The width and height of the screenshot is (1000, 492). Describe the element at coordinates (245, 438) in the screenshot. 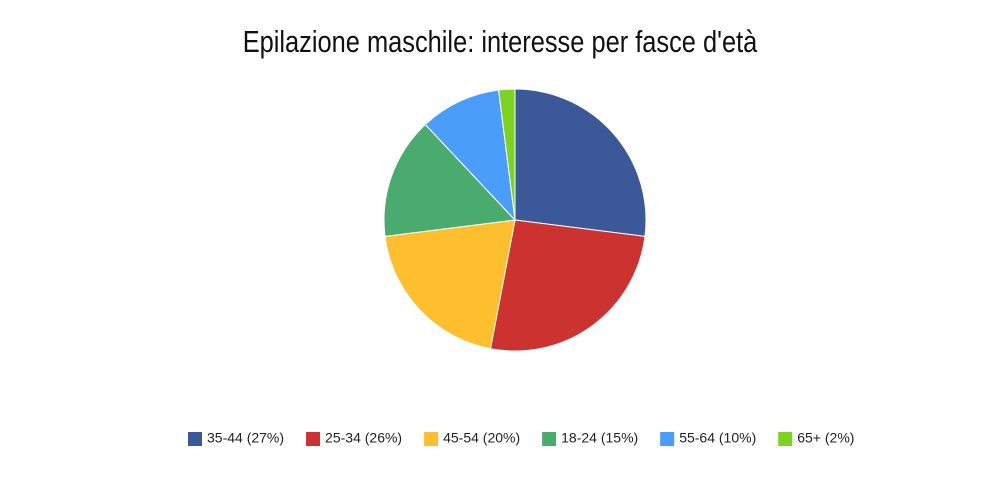

I see `legend-label: 35-44 (27%)` at that location.